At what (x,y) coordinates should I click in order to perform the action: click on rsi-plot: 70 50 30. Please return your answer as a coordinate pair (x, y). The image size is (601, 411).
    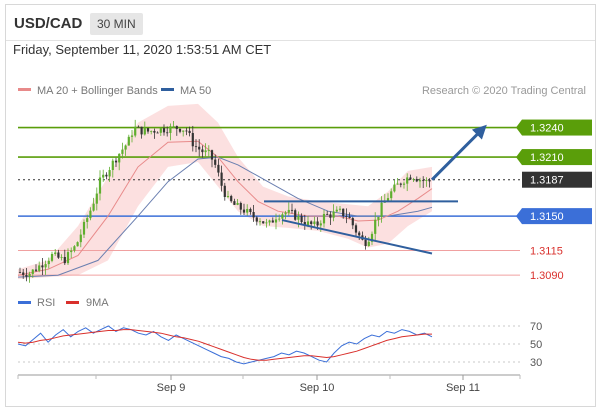
    Looking at the image, I should click on (279, 345).